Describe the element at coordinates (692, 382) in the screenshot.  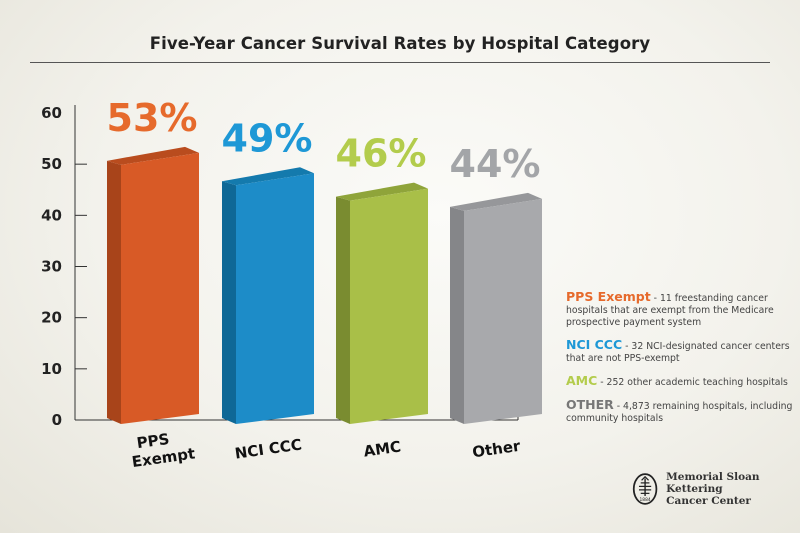
I see `legend-description: - 252 other academic teaching hospitals` at that location.